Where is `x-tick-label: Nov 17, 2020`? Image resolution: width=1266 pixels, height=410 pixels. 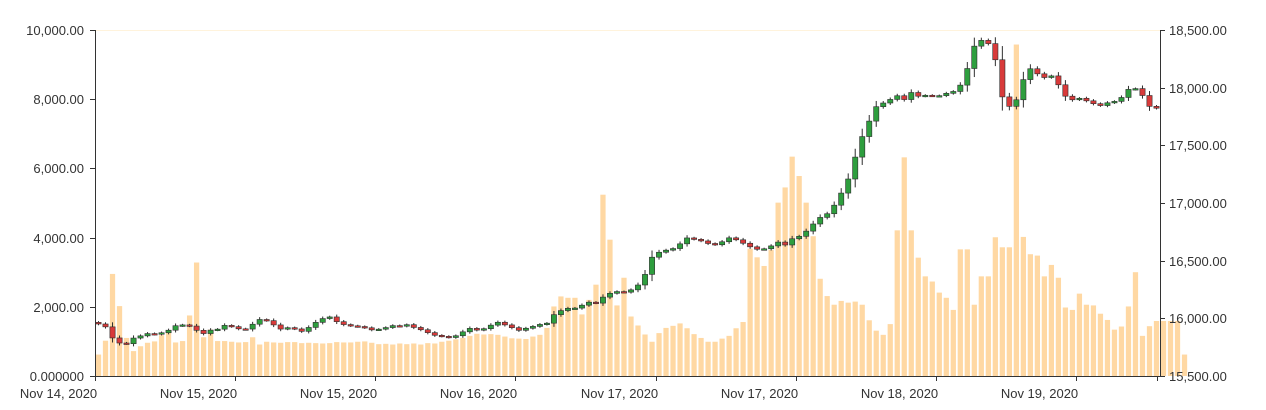 x-tick-label: Nov 17, 2020 is located at coordinates (619, 393).